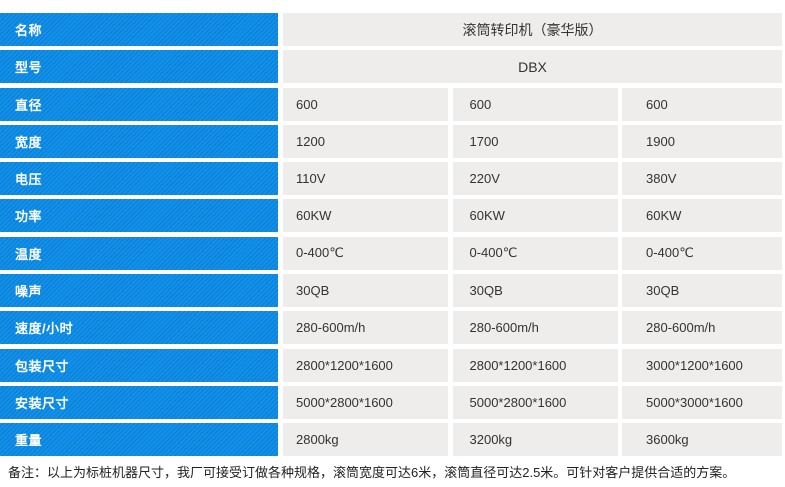 This screenshot has height=487, width=785. Describe the element at coordinates (139, 440) in the screenshot. I see `row-label-weight: 重量` at that location.